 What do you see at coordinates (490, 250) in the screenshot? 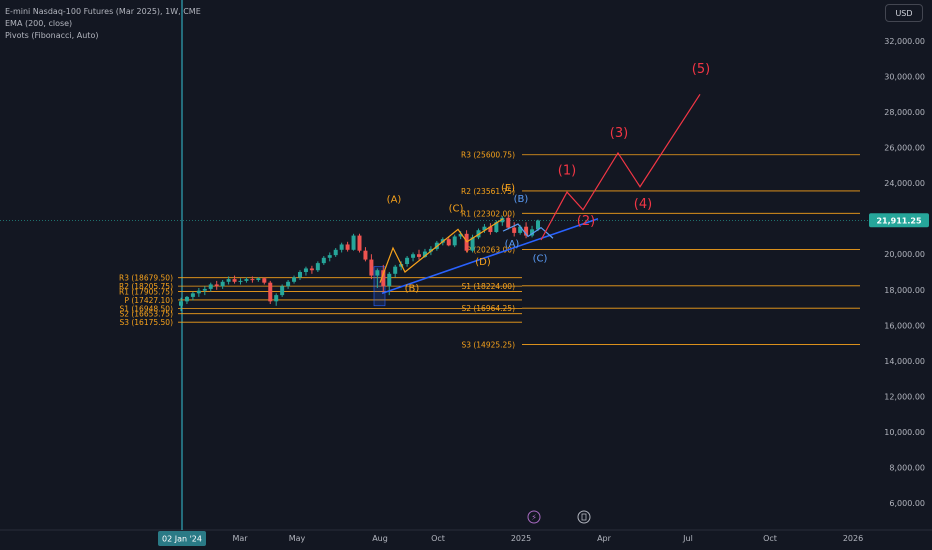
I see `pivot-label-2025: P (20263.00)` at bounding box center [490, 250].